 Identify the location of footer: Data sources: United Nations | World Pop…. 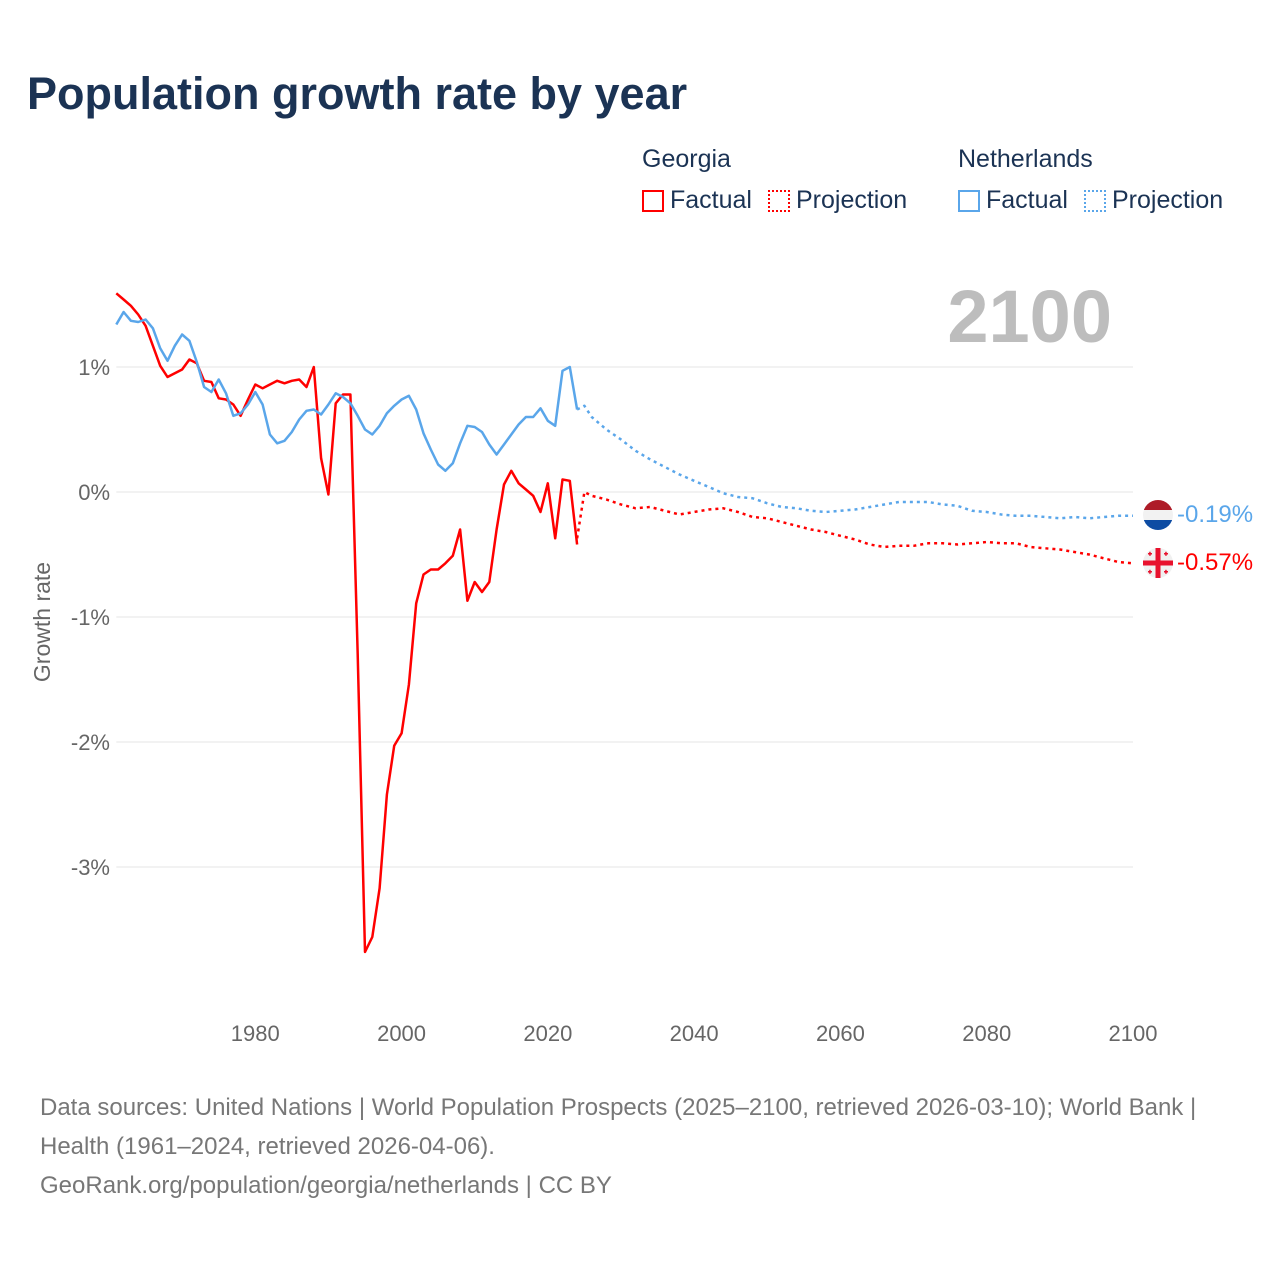
(640, 1146).